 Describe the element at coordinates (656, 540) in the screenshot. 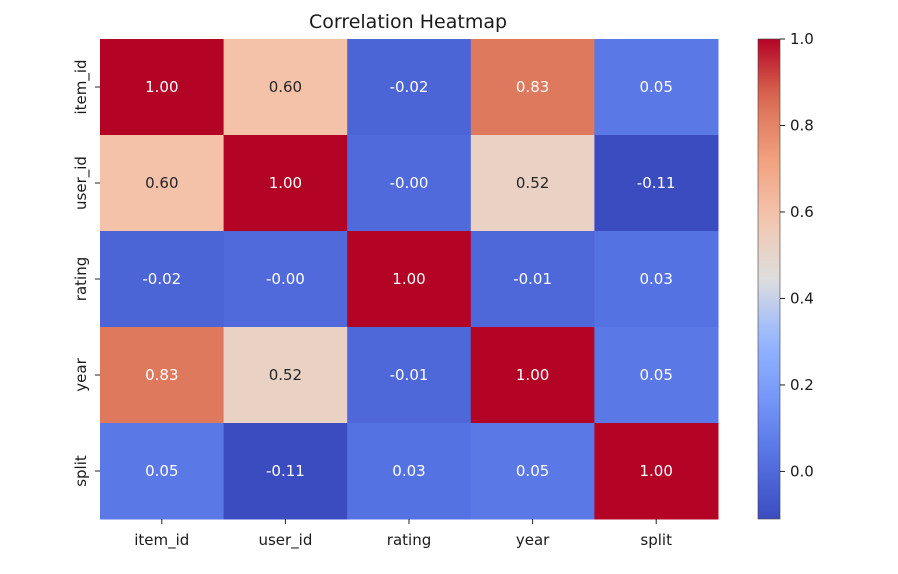

I see `x-tick-label: split` at that location.